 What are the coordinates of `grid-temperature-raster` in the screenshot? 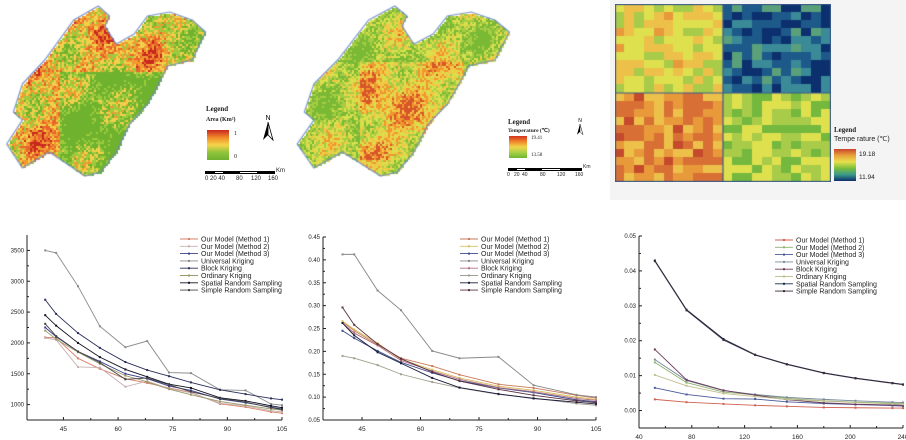 It's located at (723, 93).